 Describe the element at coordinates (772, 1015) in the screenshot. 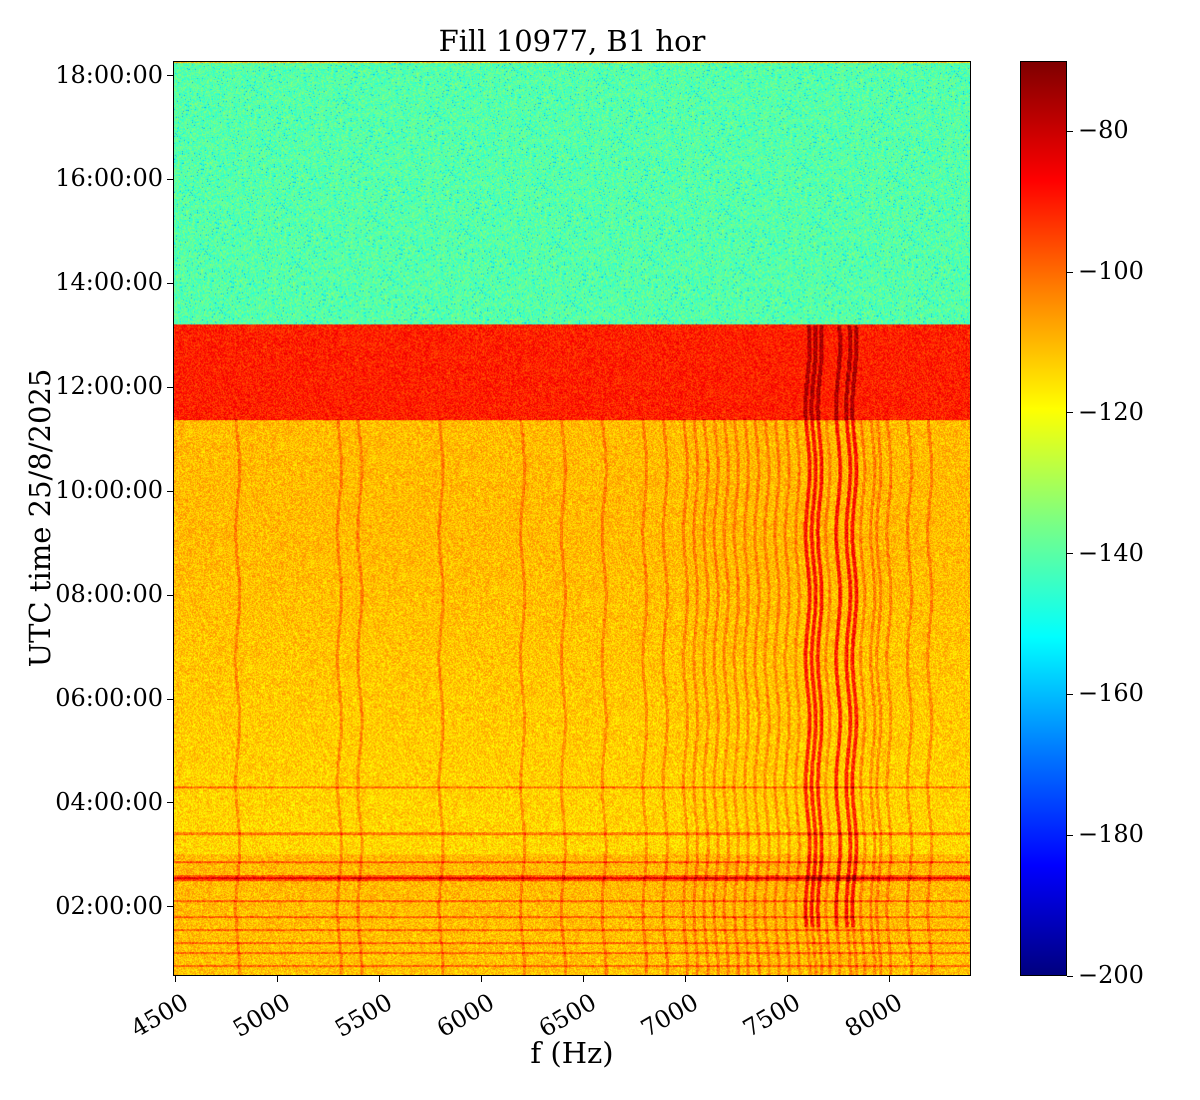

I see `x-tick-label: 7500` at that location.